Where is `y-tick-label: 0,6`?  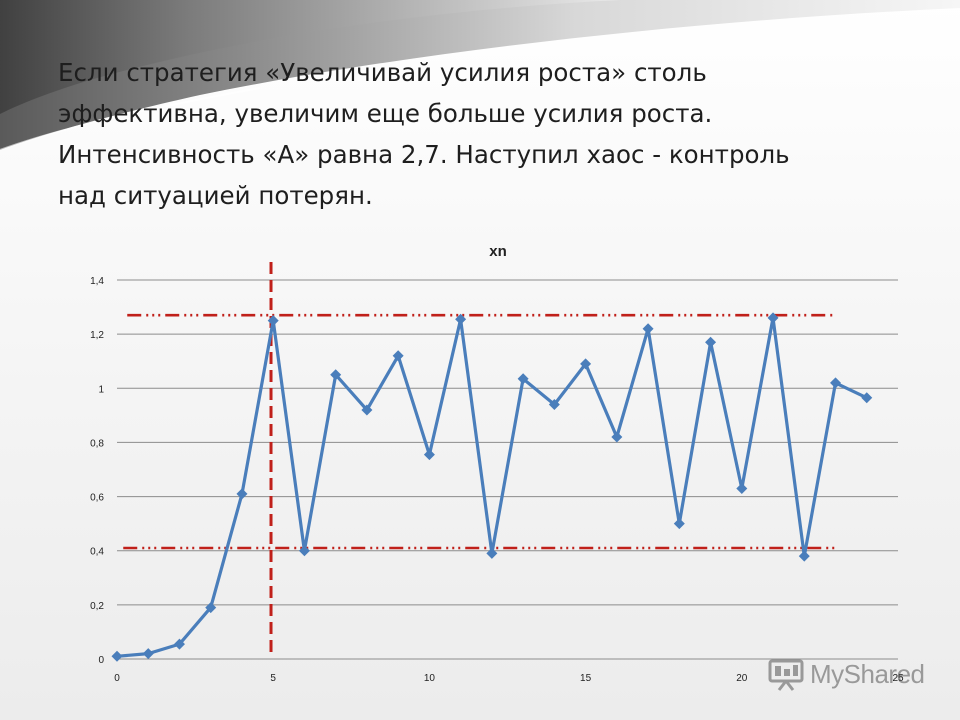
y-tick-label: 0,6 is located at coordinates (97, 498).